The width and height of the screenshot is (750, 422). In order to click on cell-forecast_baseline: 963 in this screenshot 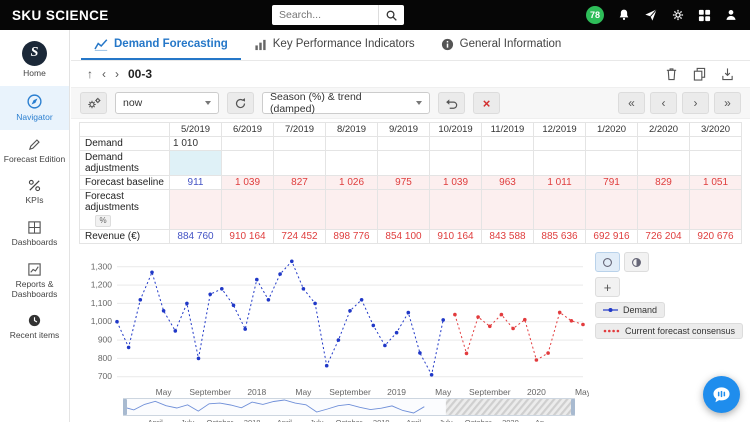, I will do `click(507, 182)`.